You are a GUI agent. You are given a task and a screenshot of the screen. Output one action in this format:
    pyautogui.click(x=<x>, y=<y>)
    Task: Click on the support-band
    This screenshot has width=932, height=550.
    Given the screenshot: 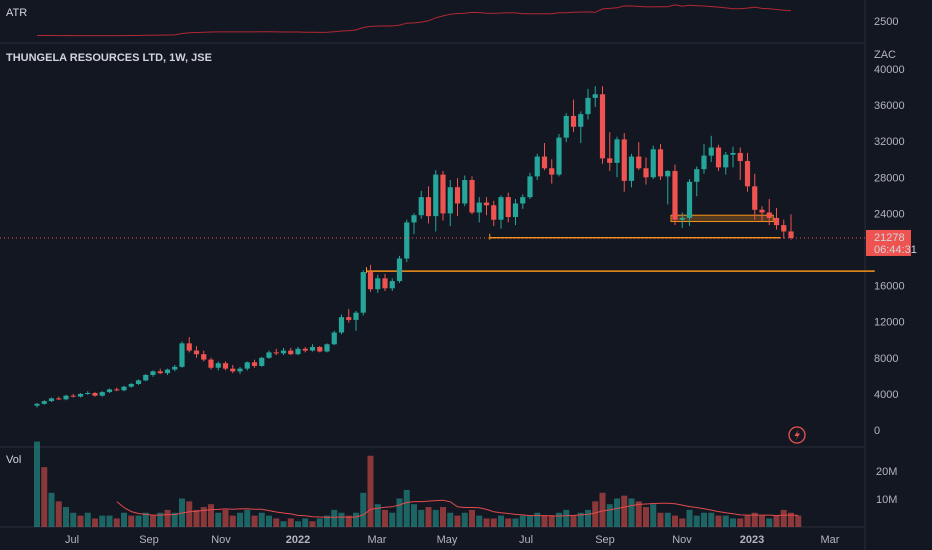 What is the action you would take?
    pyautogui.click(x=722, y=218)
    